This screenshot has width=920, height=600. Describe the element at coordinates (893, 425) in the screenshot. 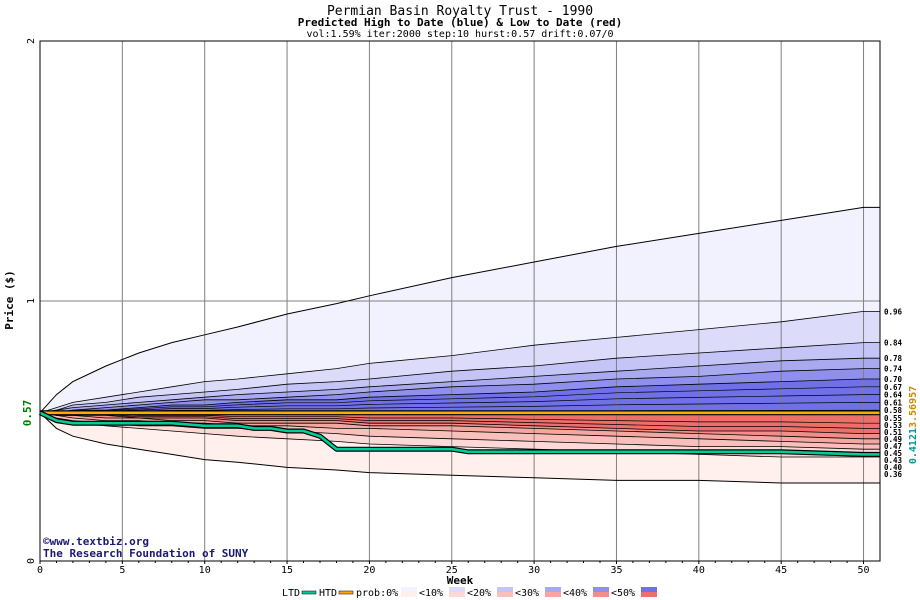

I see `quantile-label: 0.53` at that location.